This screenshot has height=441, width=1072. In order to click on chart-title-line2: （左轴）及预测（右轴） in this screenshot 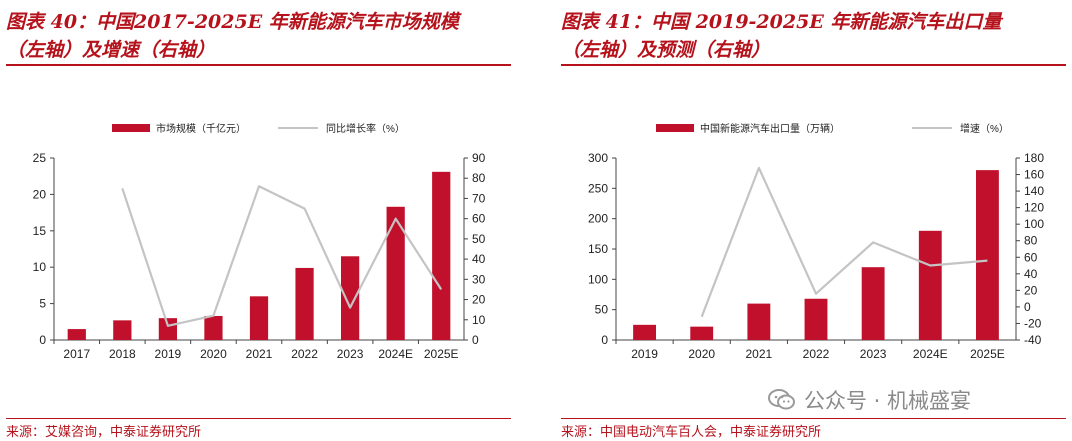, I will do `click(666, 50)`.